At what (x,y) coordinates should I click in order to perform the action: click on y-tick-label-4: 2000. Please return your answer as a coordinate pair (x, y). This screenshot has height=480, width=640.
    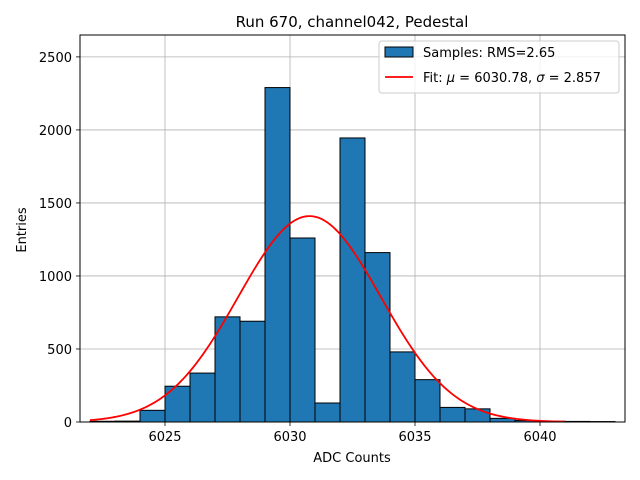
    Looking at the image, I should click on (55, 131).